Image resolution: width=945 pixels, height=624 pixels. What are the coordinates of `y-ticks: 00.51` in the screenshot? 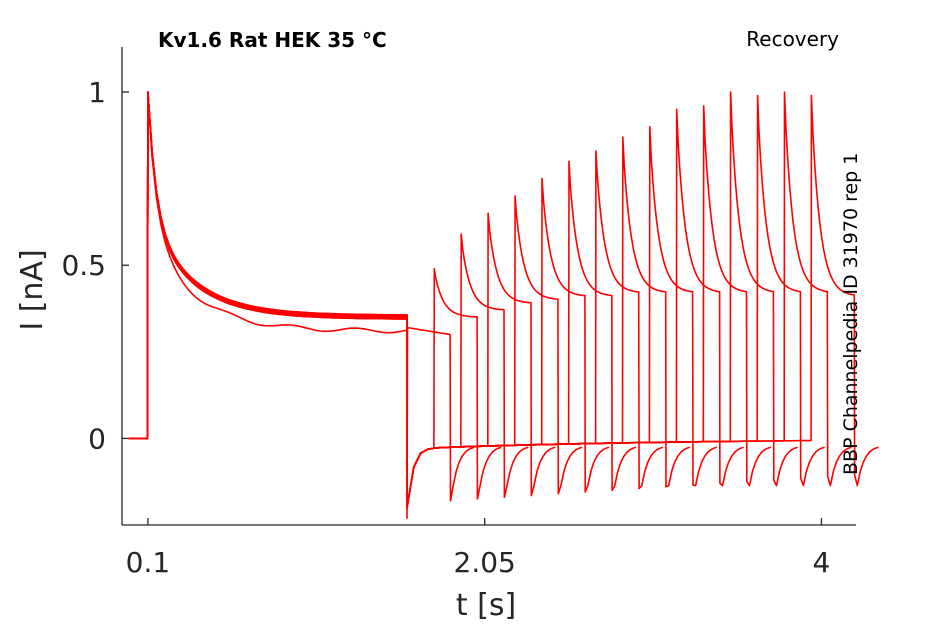 It's located at (95, 265).